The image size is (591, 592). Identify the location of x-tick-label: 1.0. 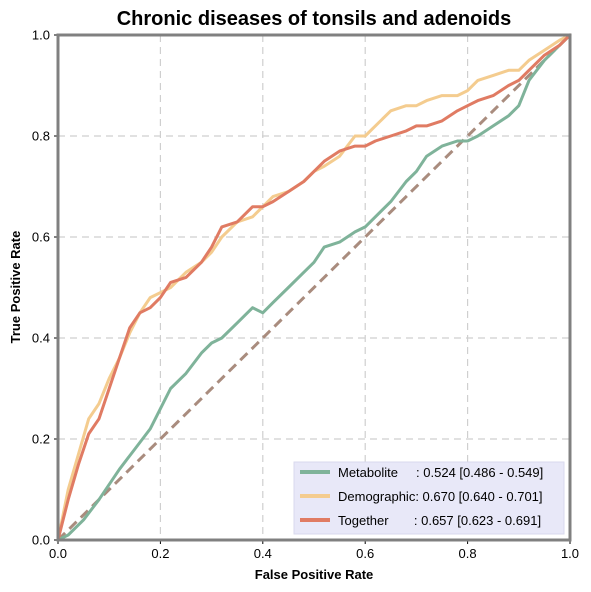
(570, 553).